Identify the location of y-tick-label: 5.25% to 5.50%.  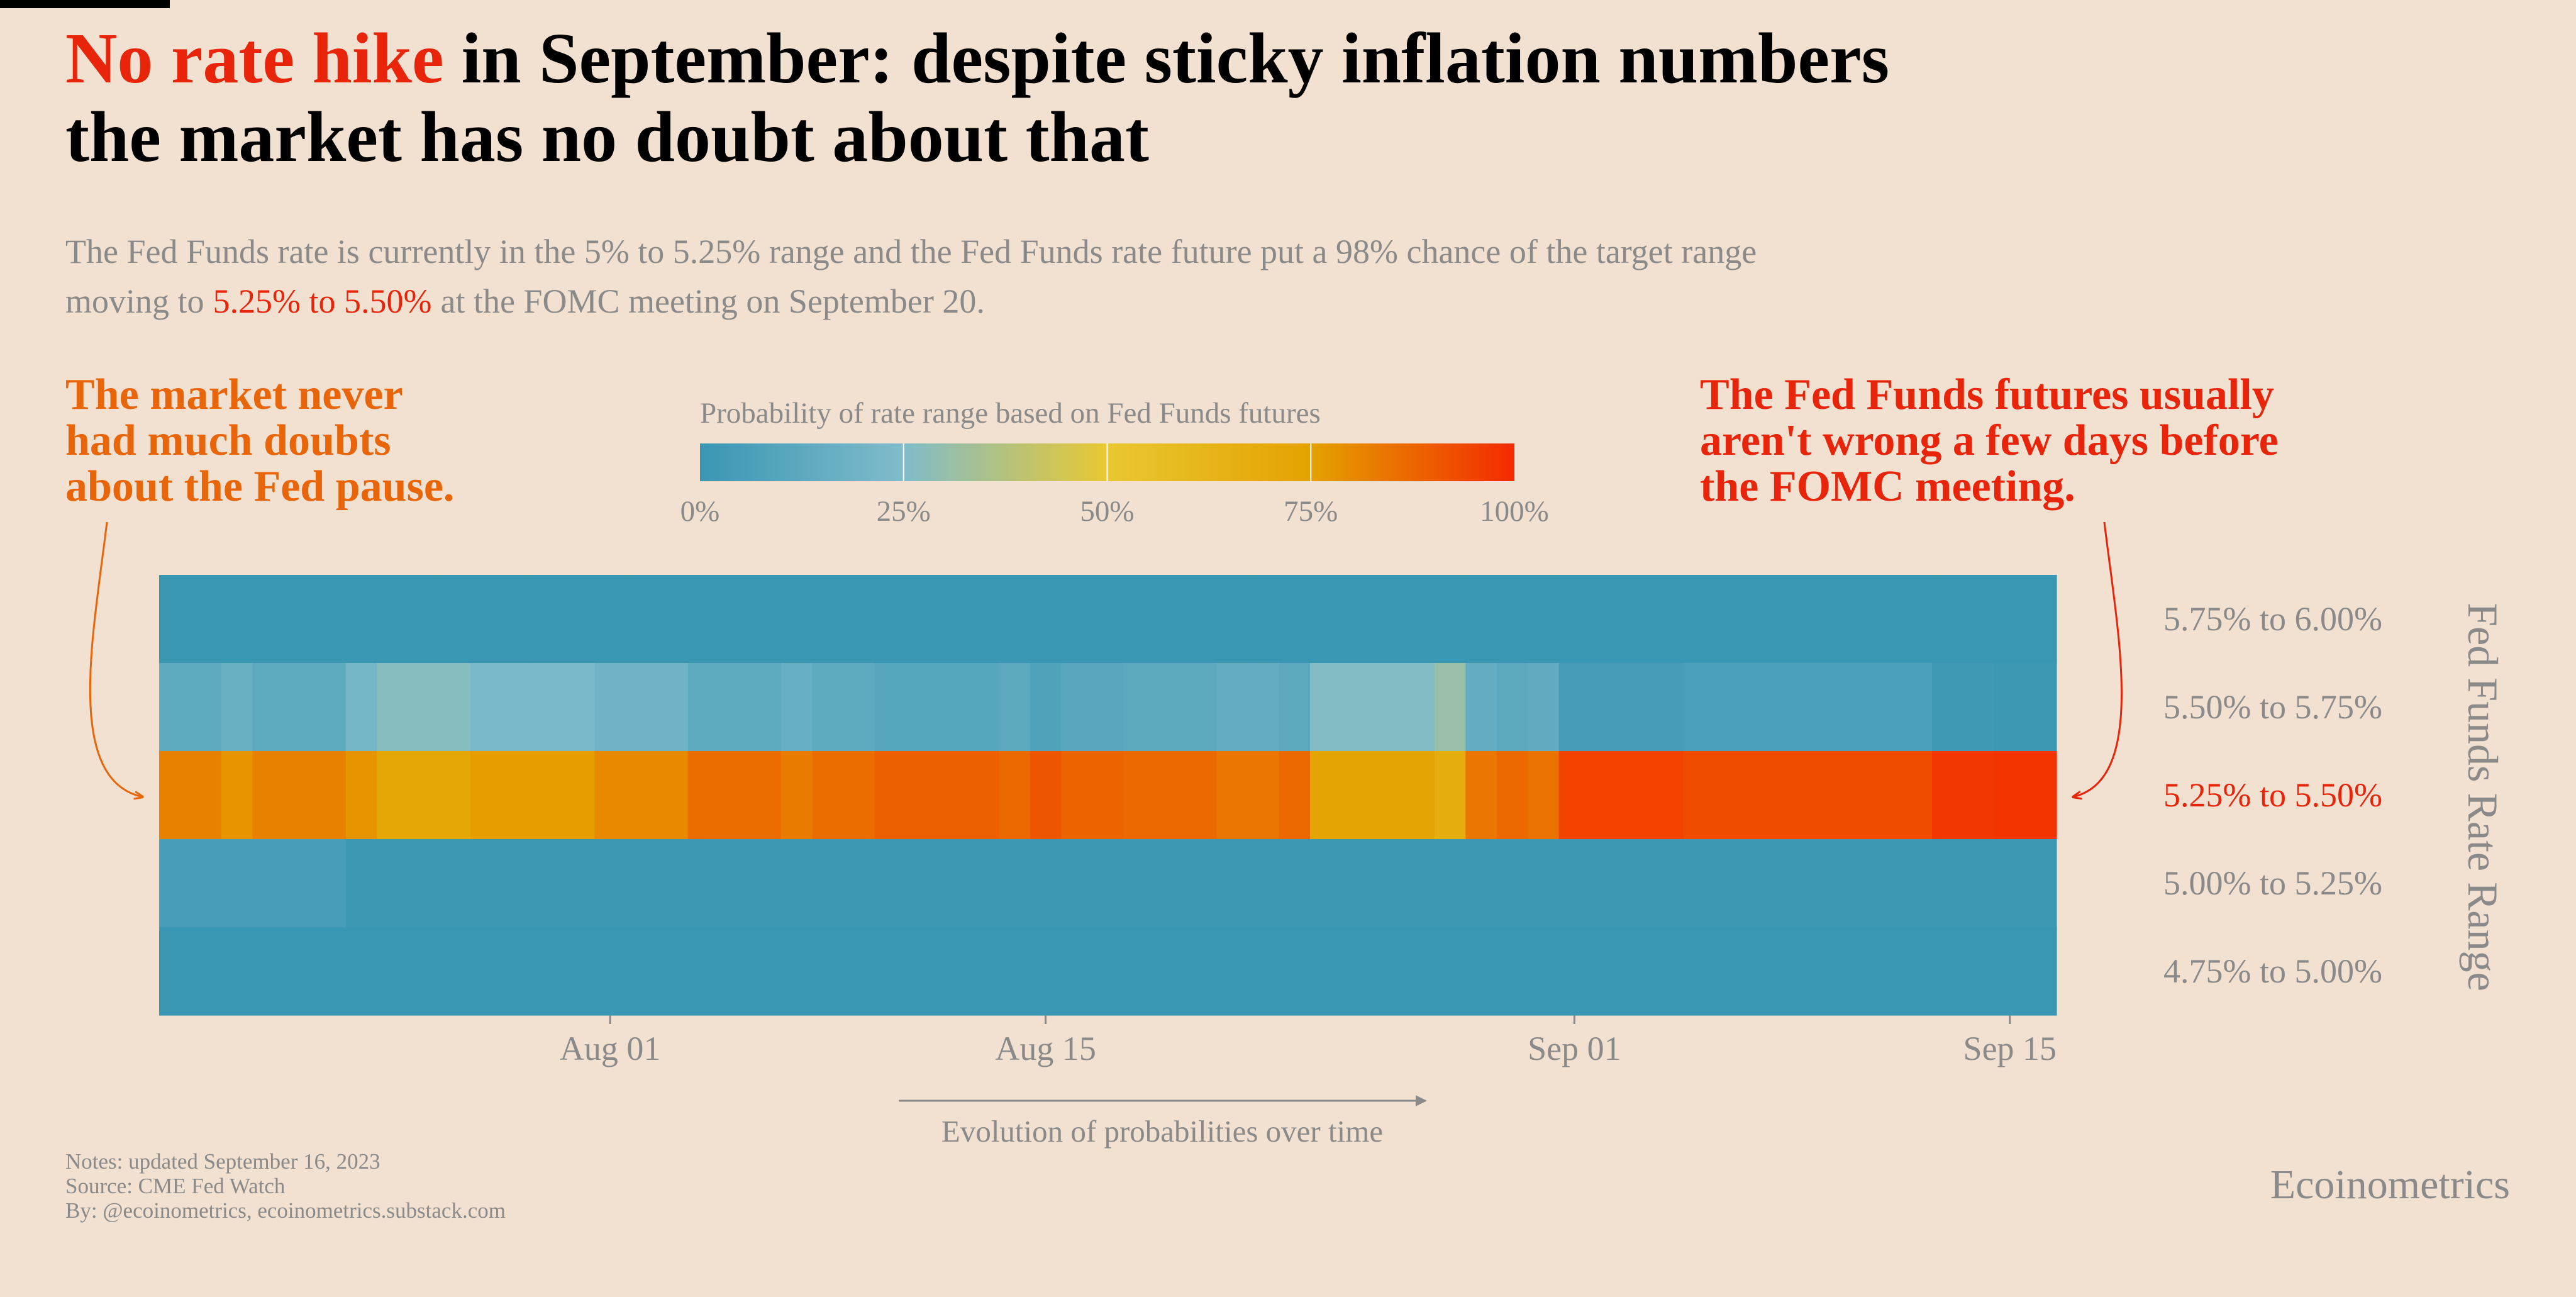
(2272, 795).